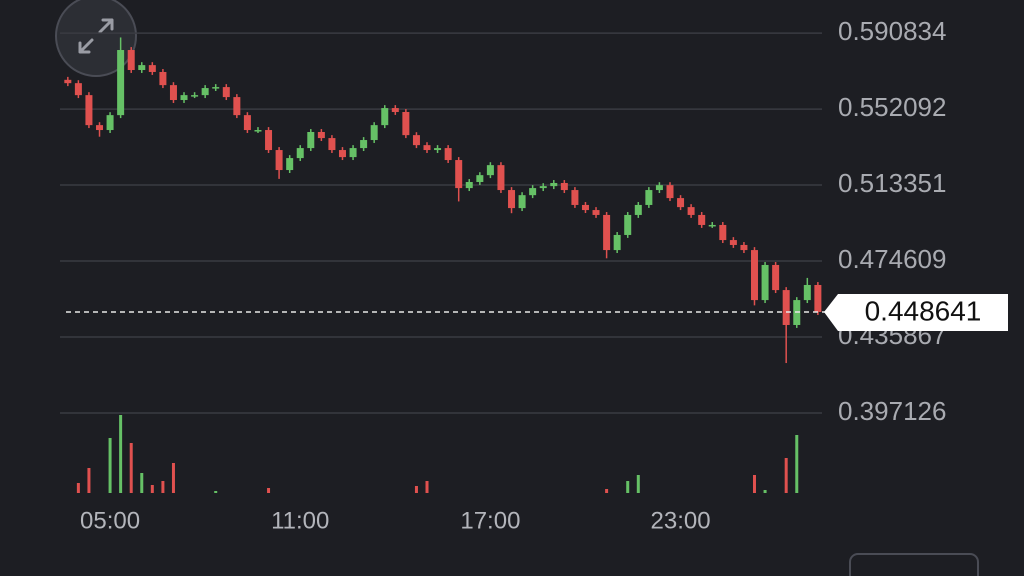  I want to click on x-tick-label: 17:00, so click(490, 520).